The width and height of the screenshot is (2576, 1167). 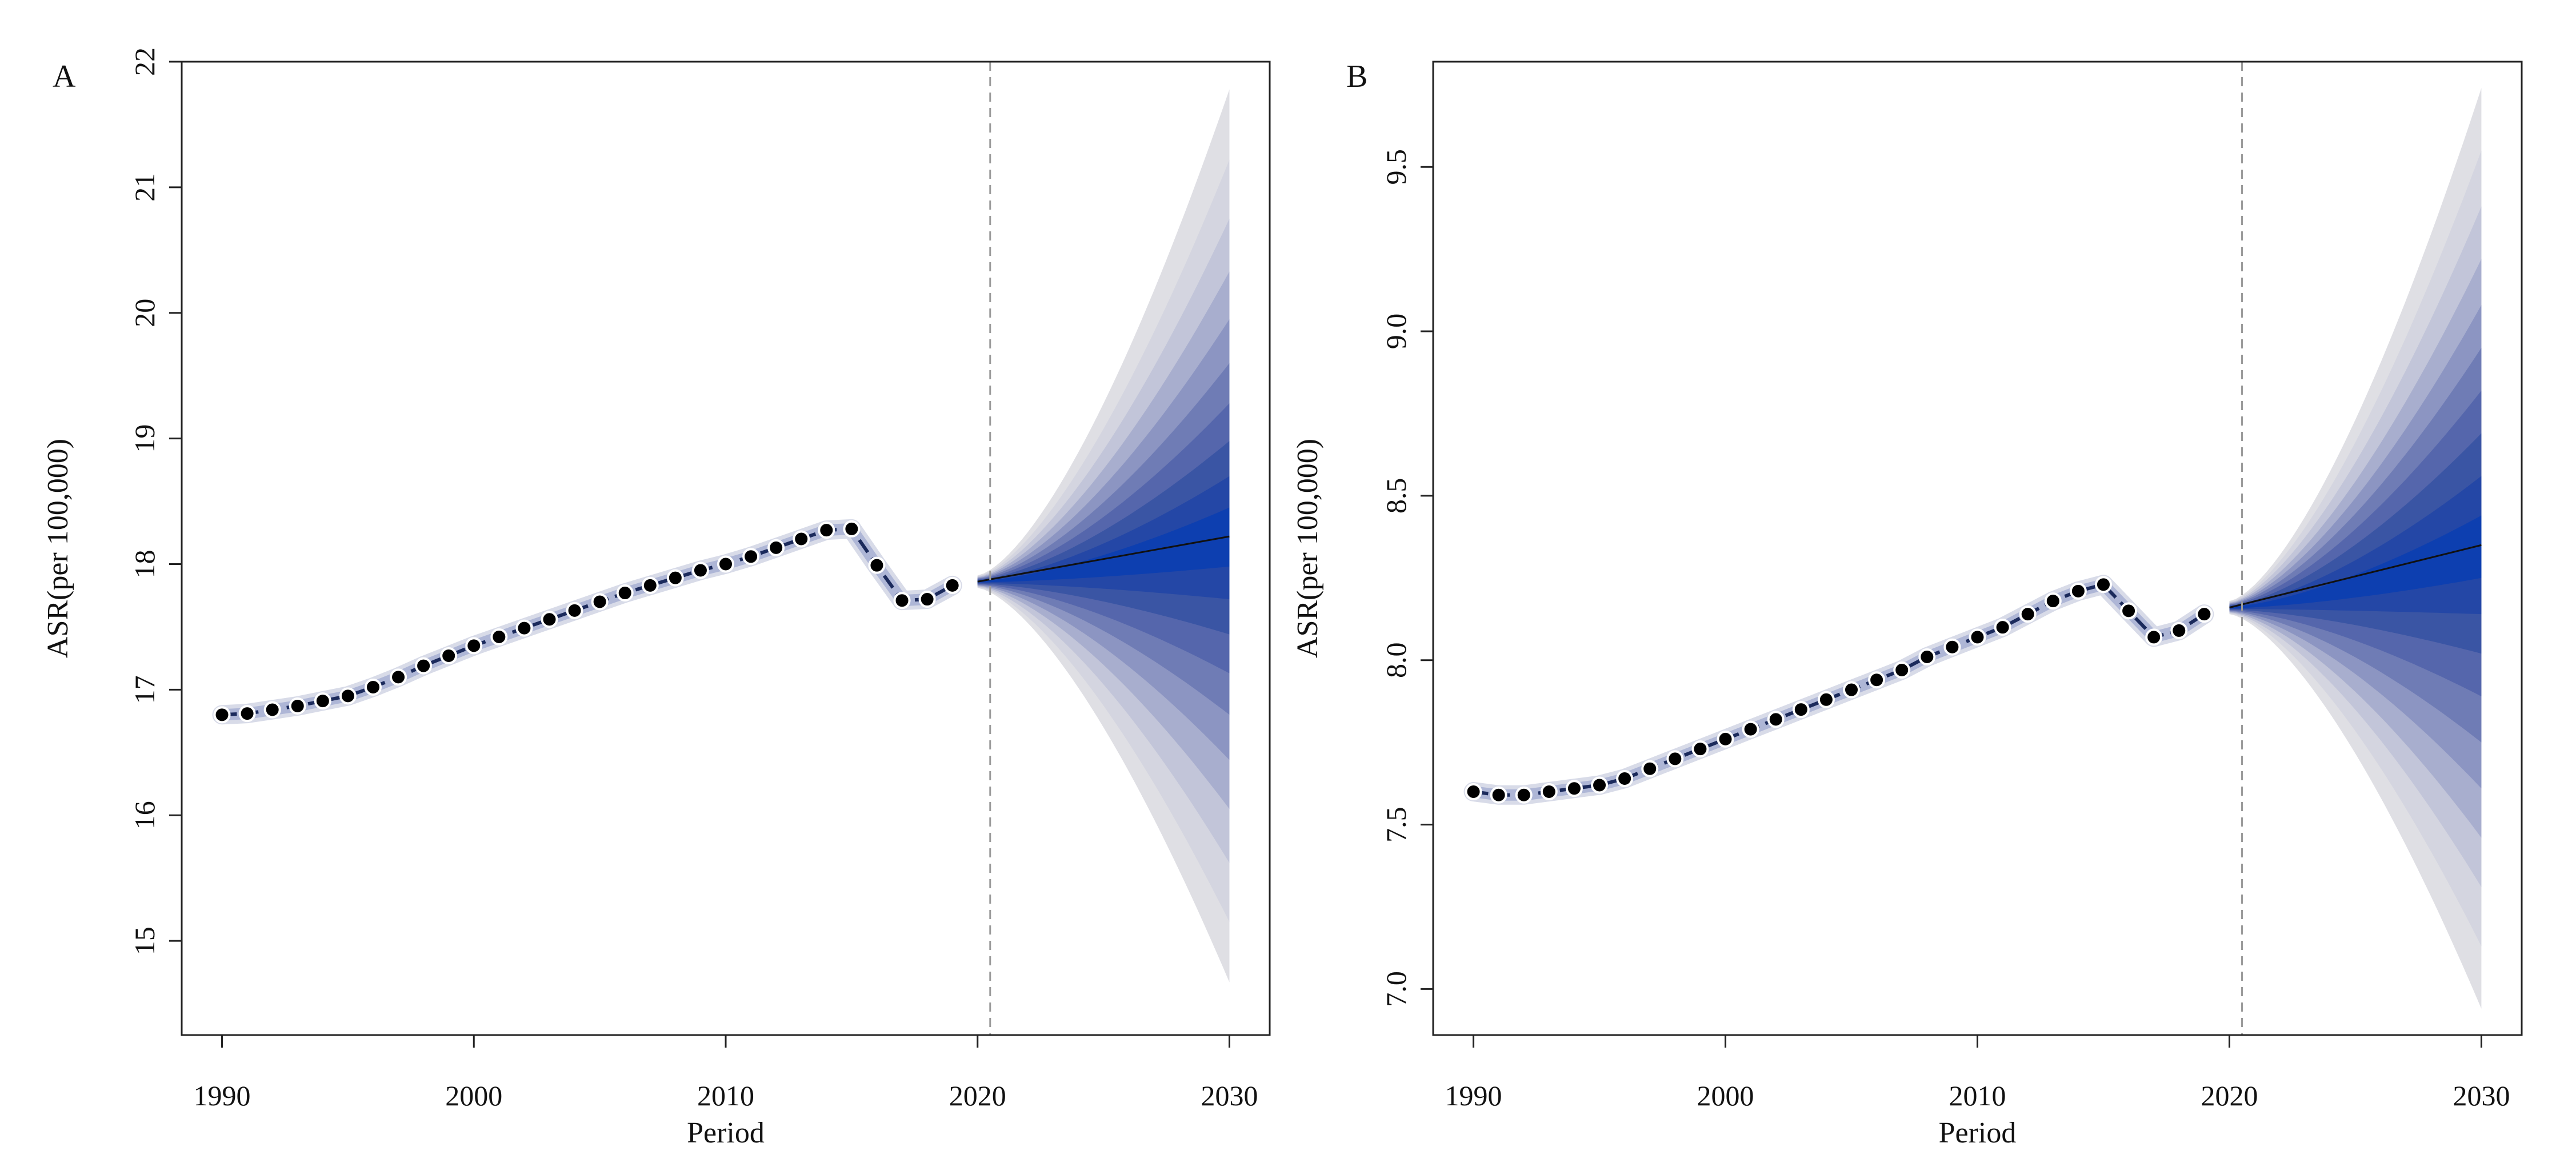 What do you see at coordinates (145, 313) in the screenshot?
I see `y-tick-label: 20` at bounding box center [145, 313].